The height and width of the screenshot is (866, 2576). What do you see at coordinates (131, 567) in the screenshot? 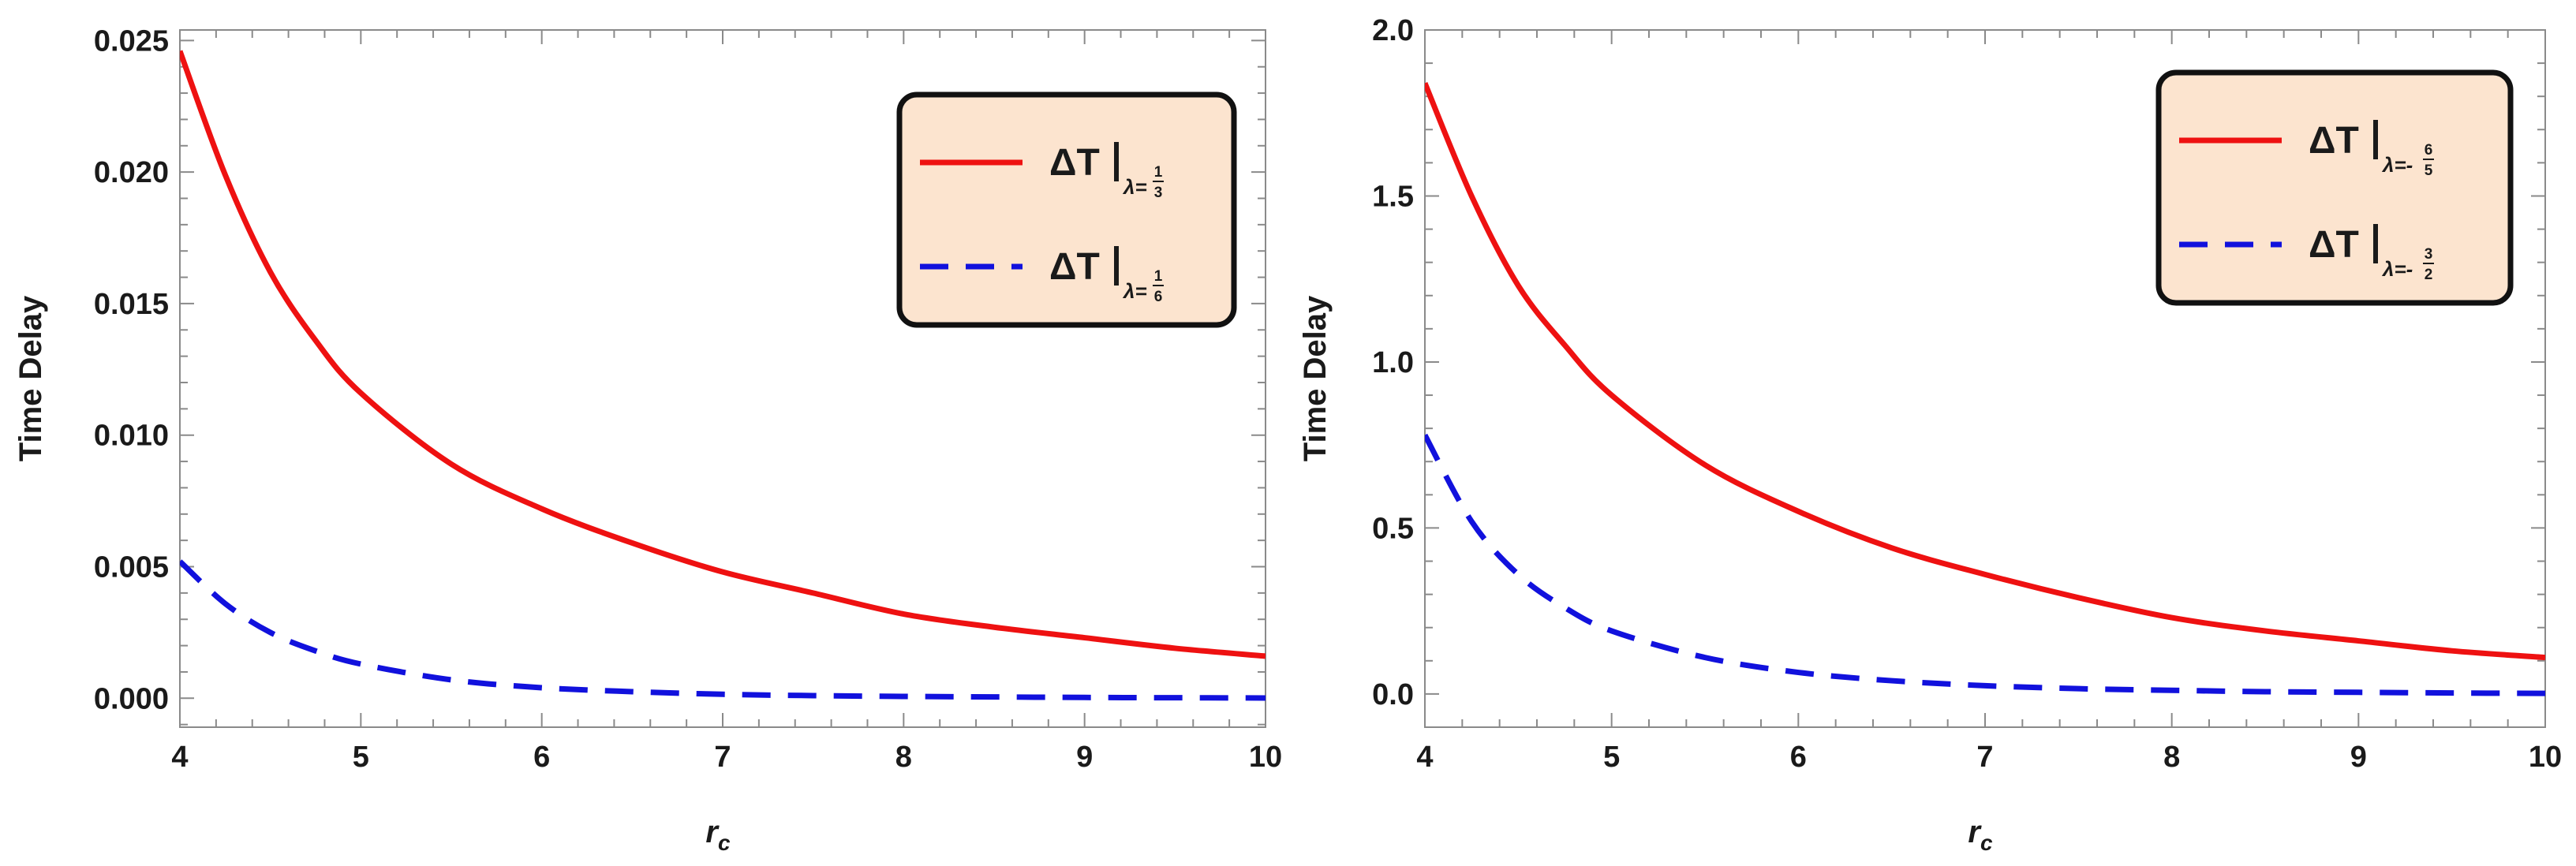
I see `y-tick-label: 0.005` at bounding box center [131, 567].